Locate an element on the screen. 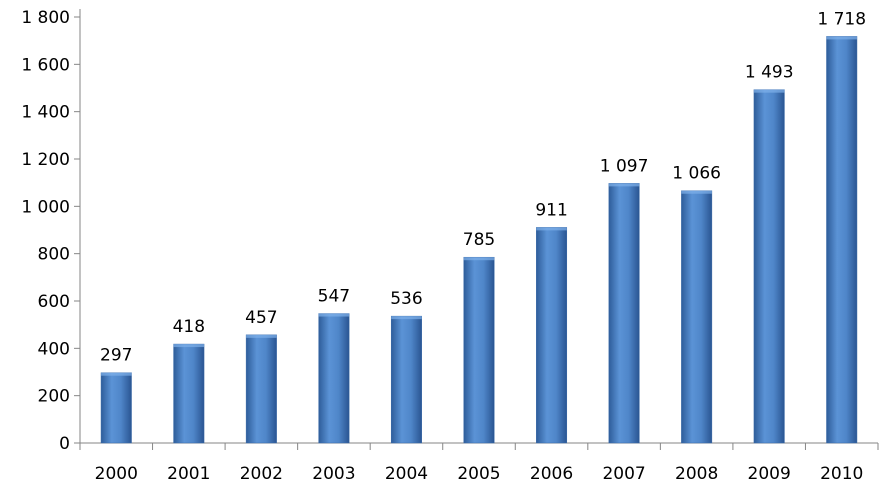 This screenshot has width=888, height=491. data-label-2000: 297 is located at coordinates (116, 356).